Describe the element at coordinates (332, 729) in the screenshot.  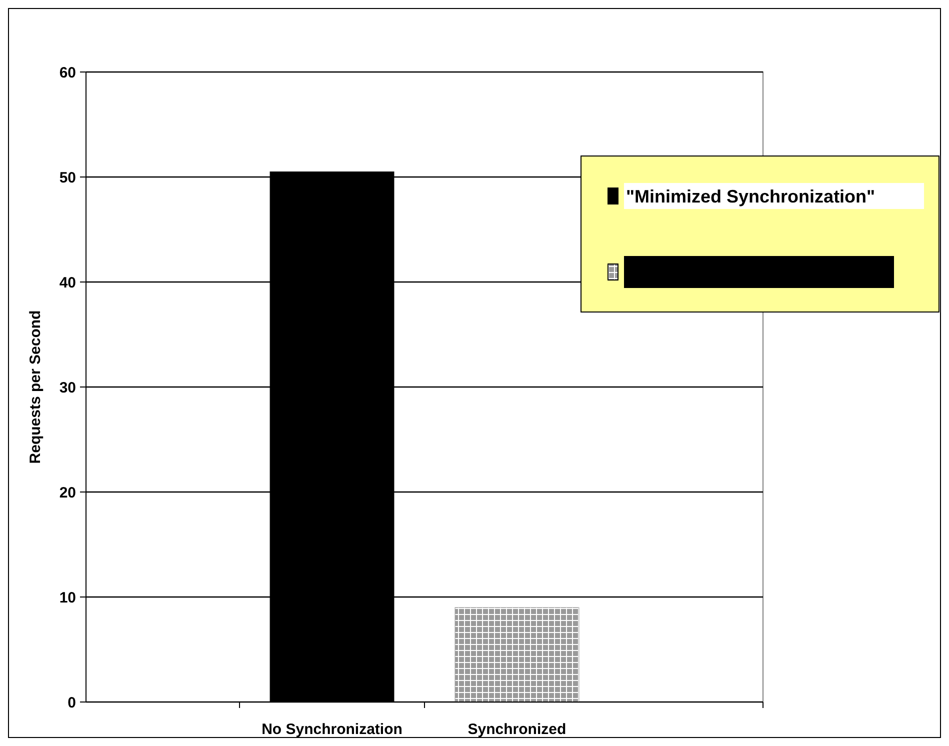
I see `x-tick-label: No Synchronization` at that location.